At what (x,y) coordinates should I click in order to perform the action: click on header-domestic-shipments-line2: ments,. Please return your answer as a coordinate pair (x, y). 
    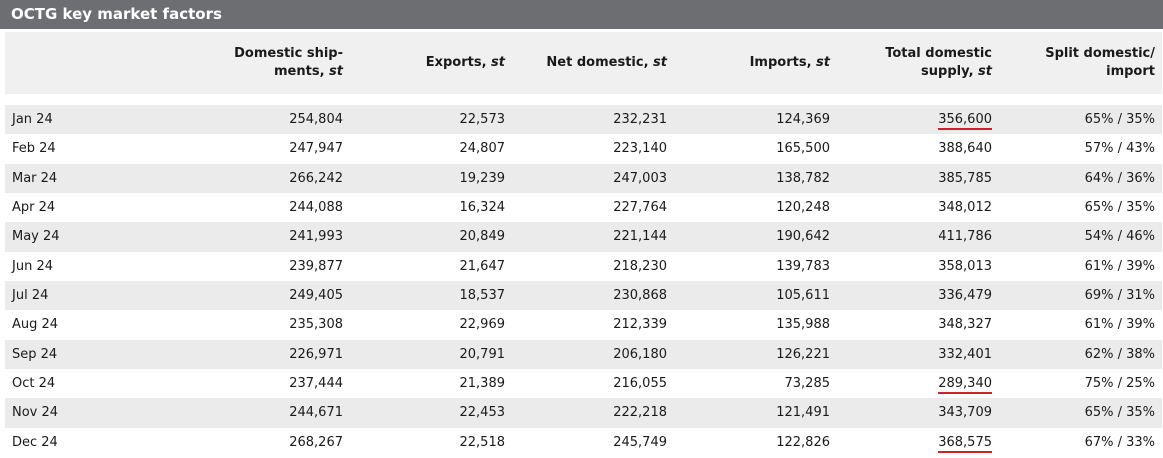
    Looking at the image, I should click on (302, 71).